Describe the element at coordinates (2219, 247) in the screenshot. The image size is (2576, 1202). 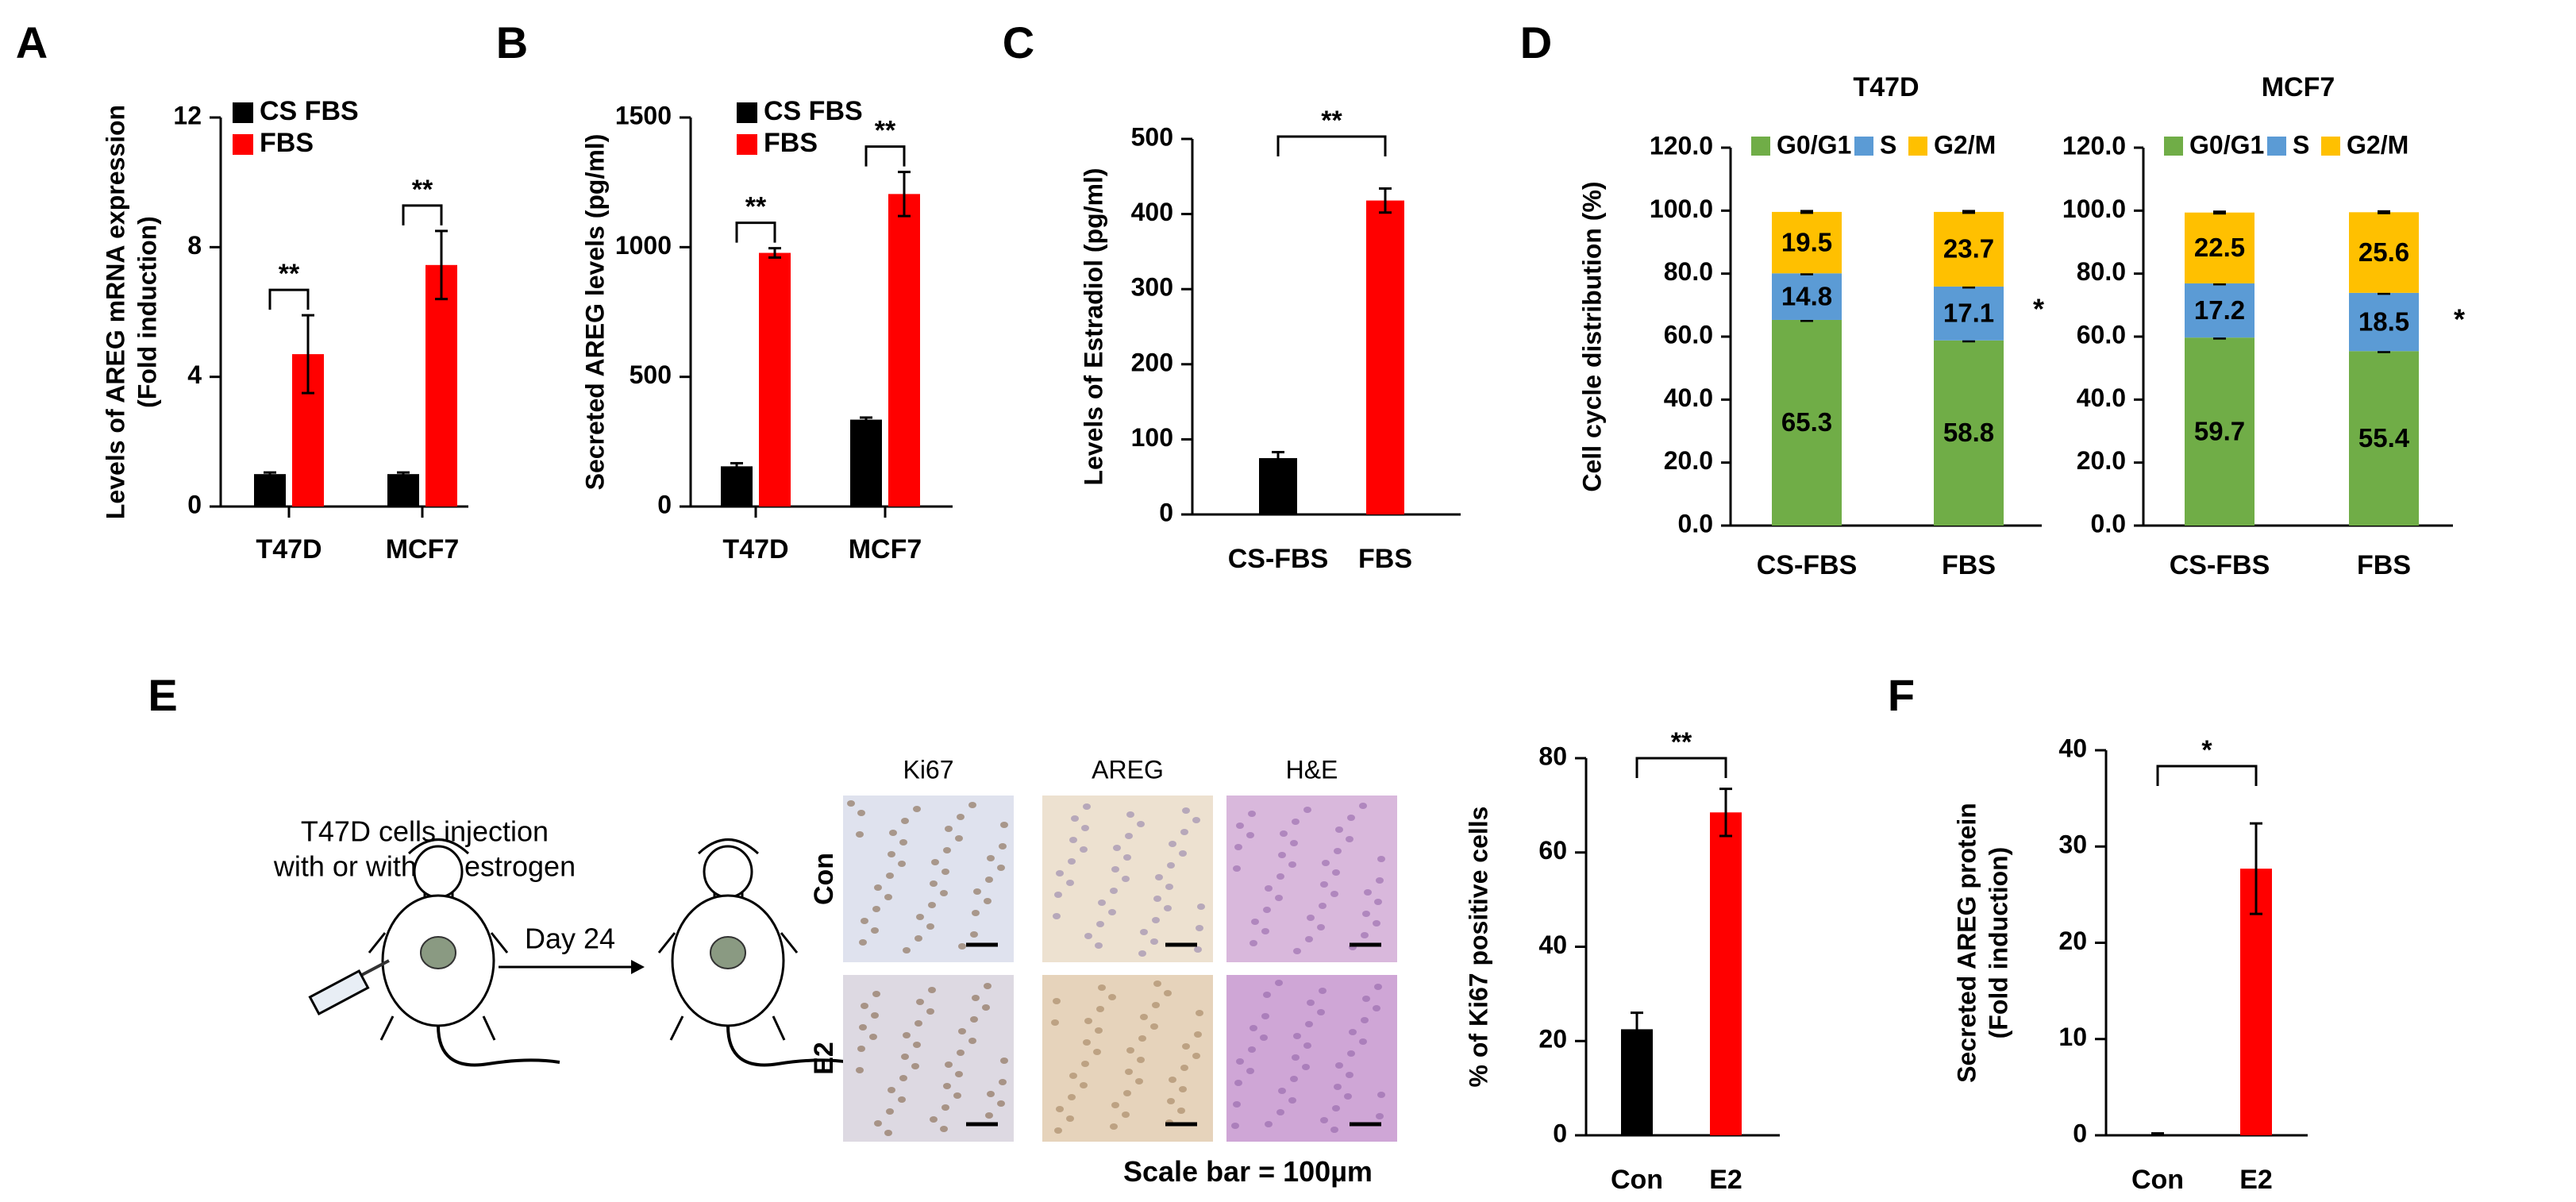
I see `chart-d2-segment-cs-fbs-g2m` at that location.